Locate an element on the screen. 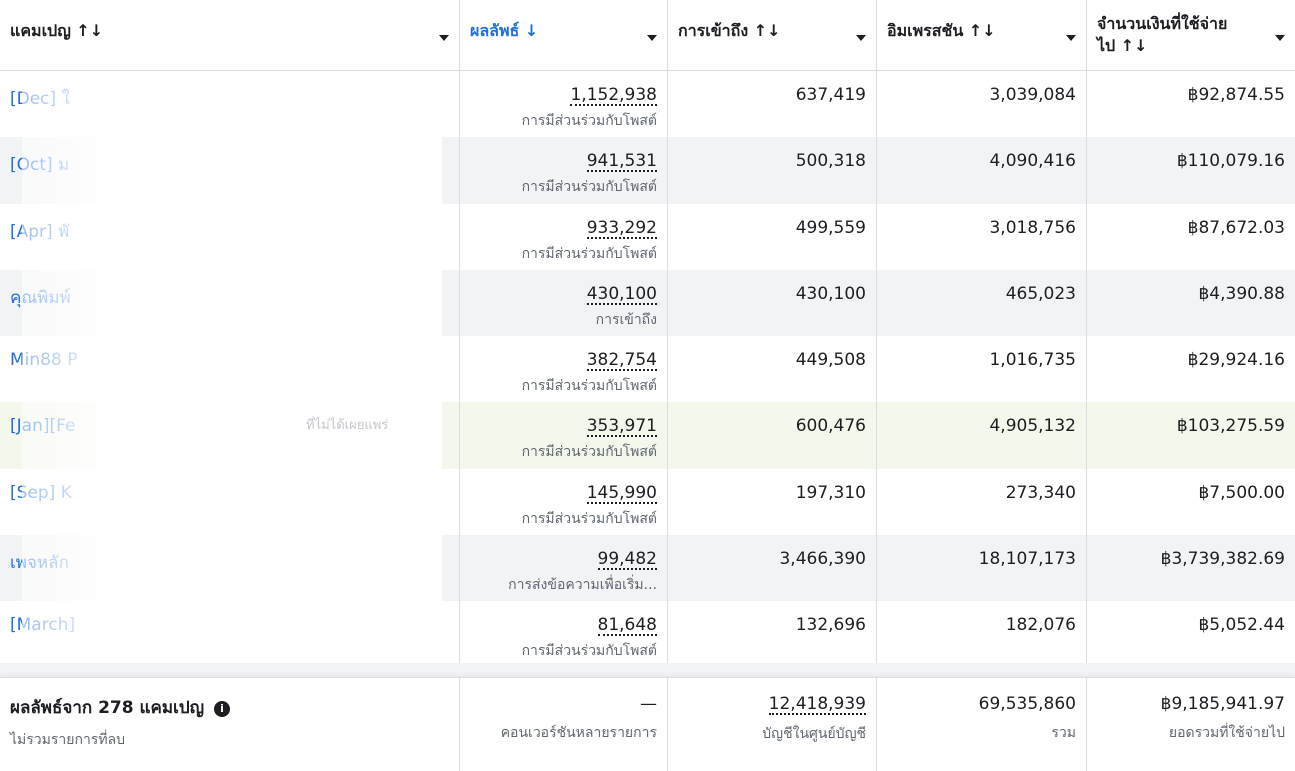 The image size is (1295, 771). column-header-amount-spent: จำนวนเงินที่ใช้จ่าย ไป ↑↓ is located at coordinates (1191, 35).